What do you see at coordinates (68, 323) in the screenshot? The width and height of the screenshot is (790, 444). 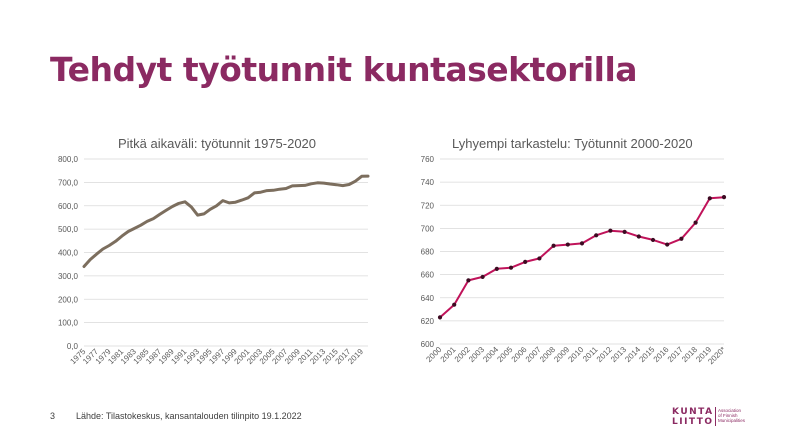 I see `y-tick-label: 100,0` at bounding box center [68, 323].